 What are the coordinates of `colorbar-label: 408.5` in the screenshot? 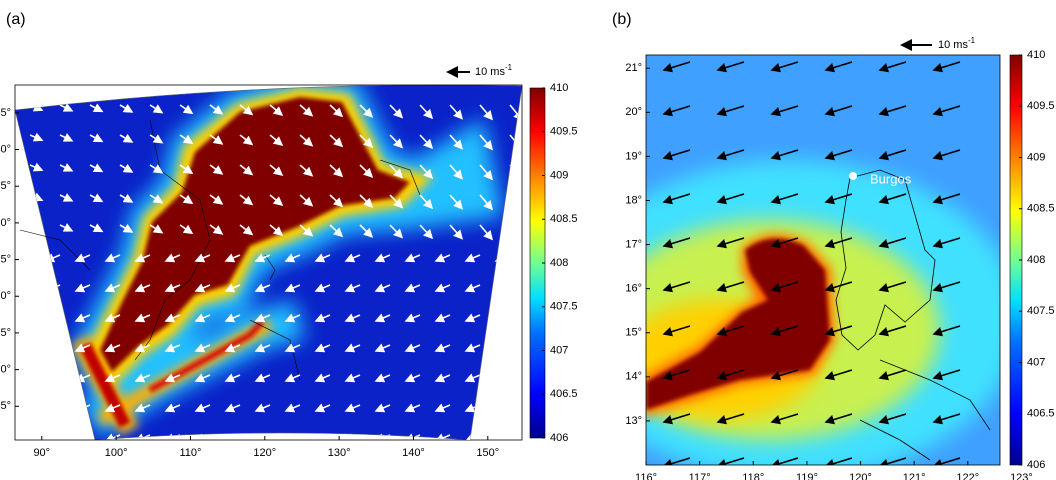 It's located at (564, 219).